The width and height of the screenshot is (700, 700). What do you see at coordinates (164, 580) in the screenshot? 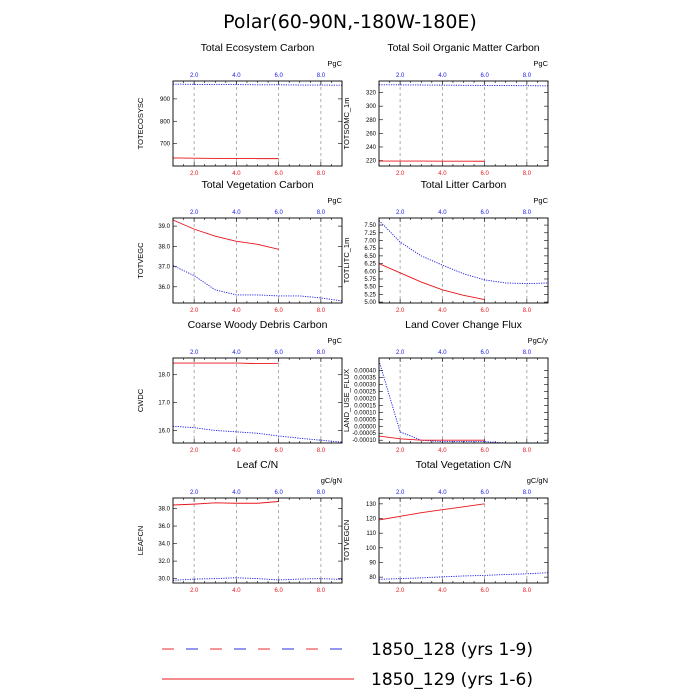
I see `y-tick-label: 30.0` at bounding box center [164, 580].